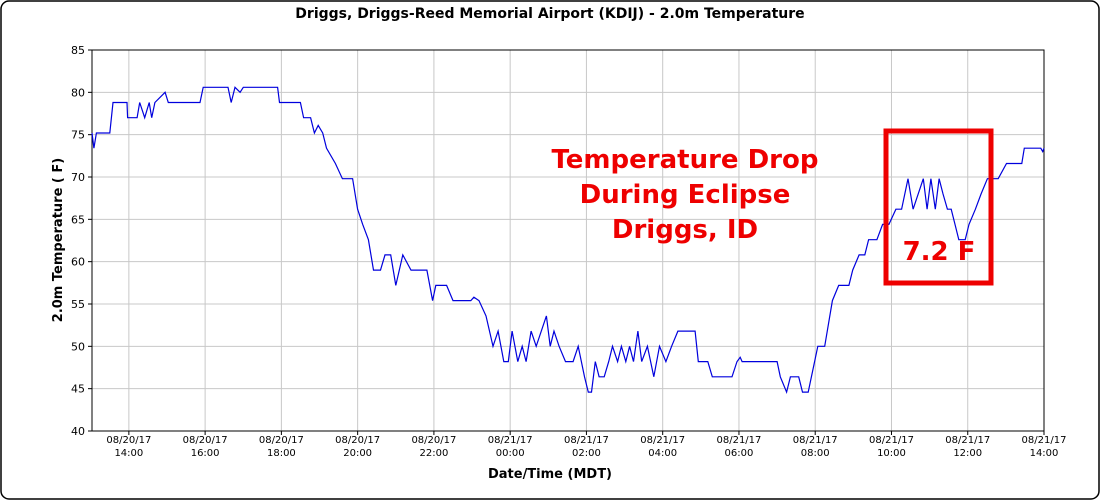 This screenshot has height=500, width=1100. Describe the element at coordinates (78, 92) in the screenshot. I see `y-tick-label: 80` at that location.